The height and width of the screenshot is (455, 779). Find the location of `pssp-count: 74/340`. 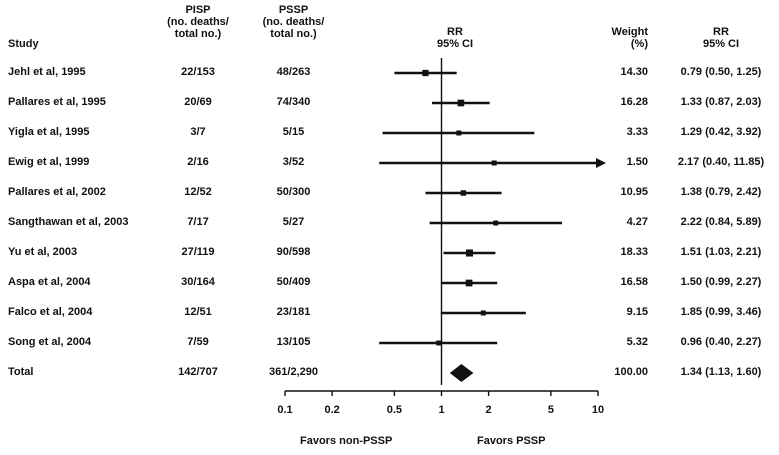

pssp-count: 74/340 is located at coordinates (293, 102).